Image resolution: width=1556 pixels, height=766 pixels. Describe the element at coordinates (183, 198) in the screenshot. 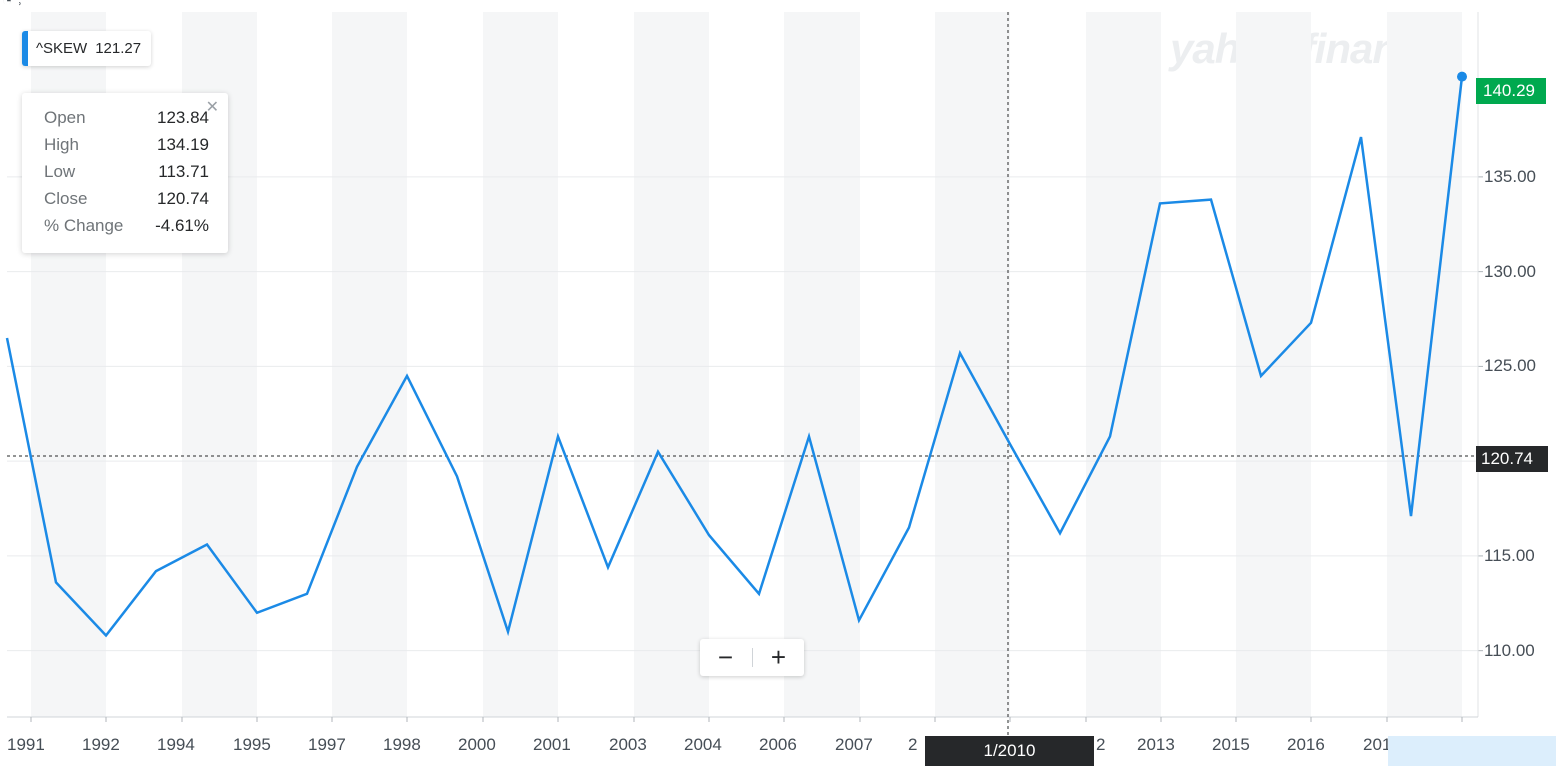

I see `close-value: 120.74` at that location.